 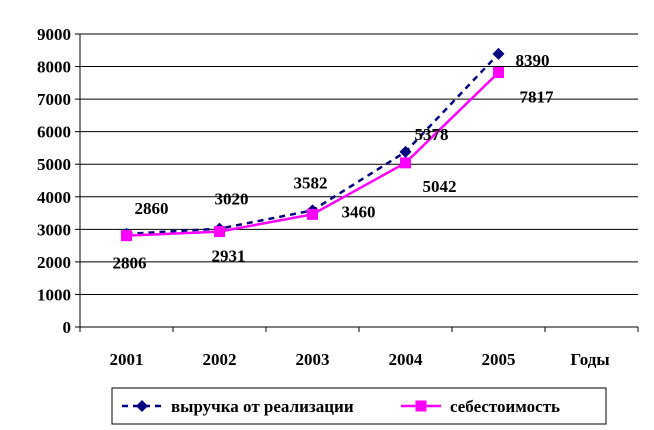 What do you see at coordinates (54, 294) in the screenshot?
I see `y-tick-label: 1000` at bounding box center [54, 294].